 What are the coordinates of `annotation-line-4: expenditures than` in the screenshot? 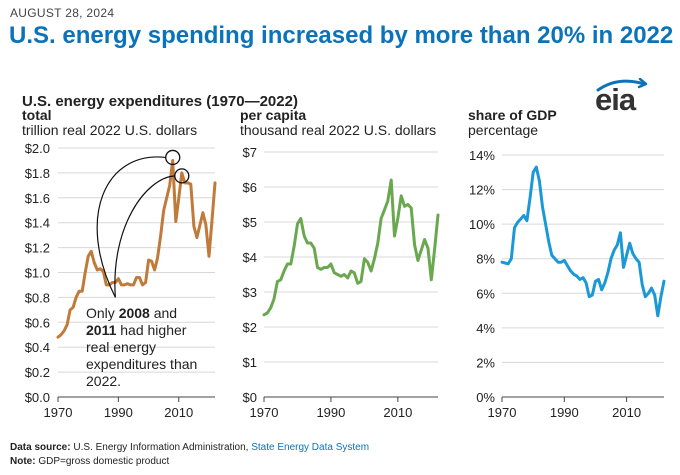 It's located at (141, 364).